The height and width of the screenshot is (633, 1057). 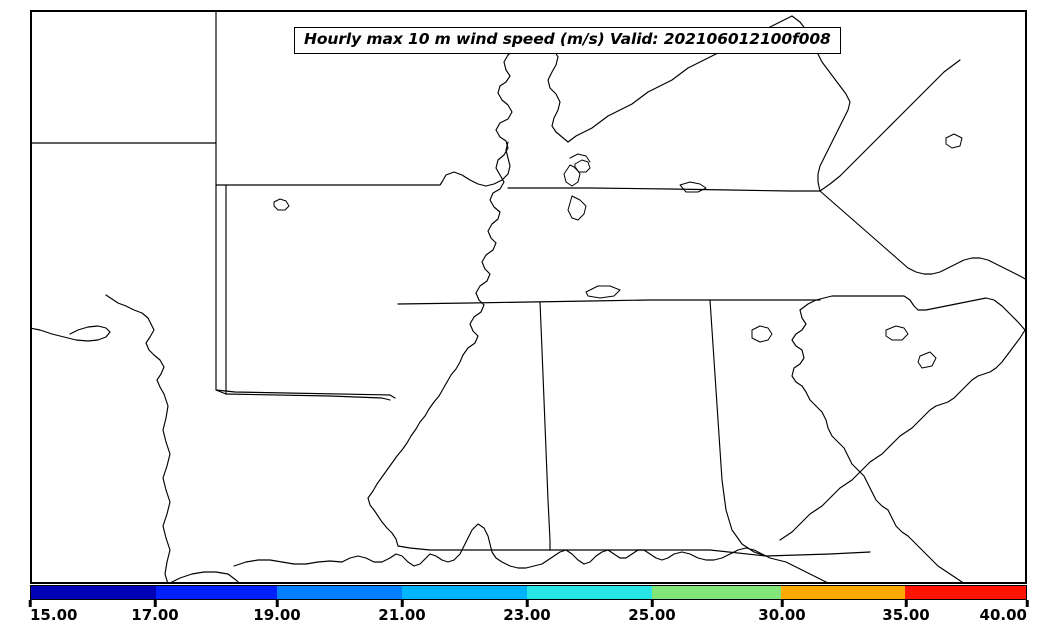 I want to click on colorbar-segment-light-blue, so click(x=464, y=592).